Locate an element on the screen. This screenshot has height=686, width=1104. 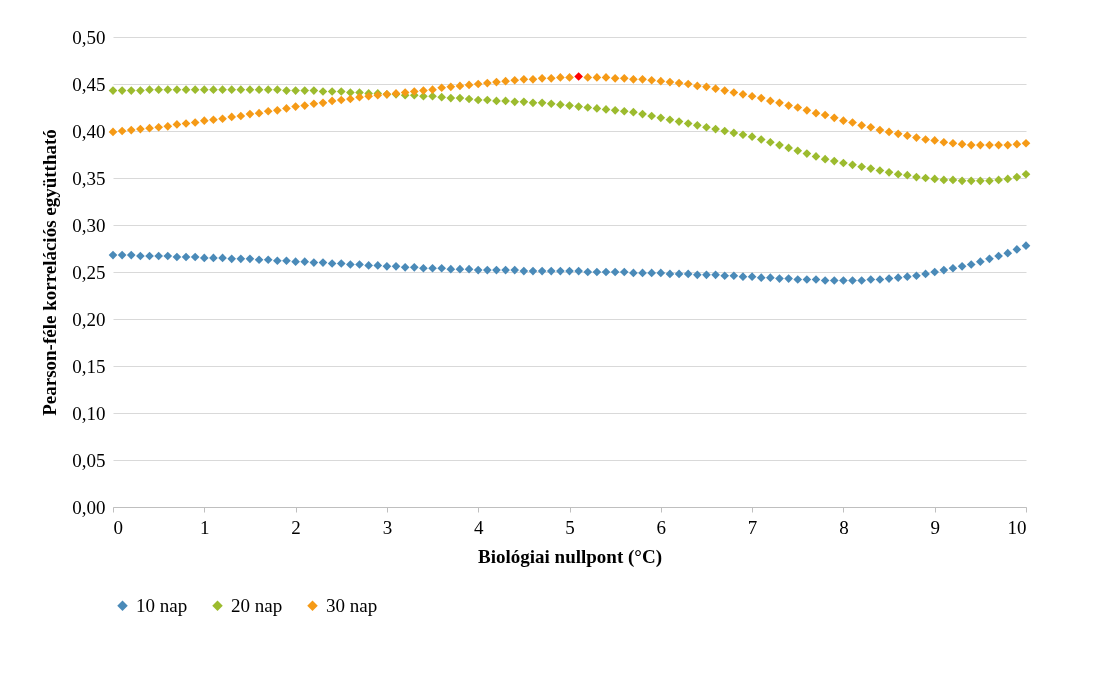
legend-label: 20 nap is located at coordinates (257, 605).